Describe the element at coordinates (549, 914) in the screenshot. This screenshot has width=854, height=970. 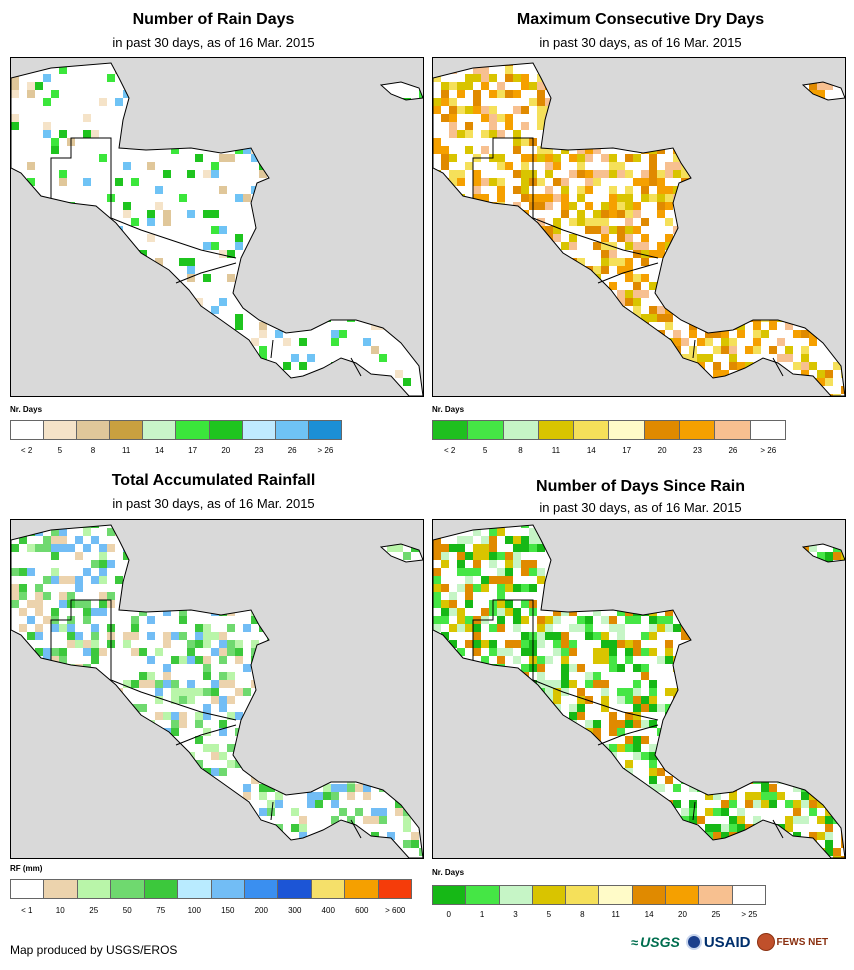
I see `legend-label: 5` at that location.